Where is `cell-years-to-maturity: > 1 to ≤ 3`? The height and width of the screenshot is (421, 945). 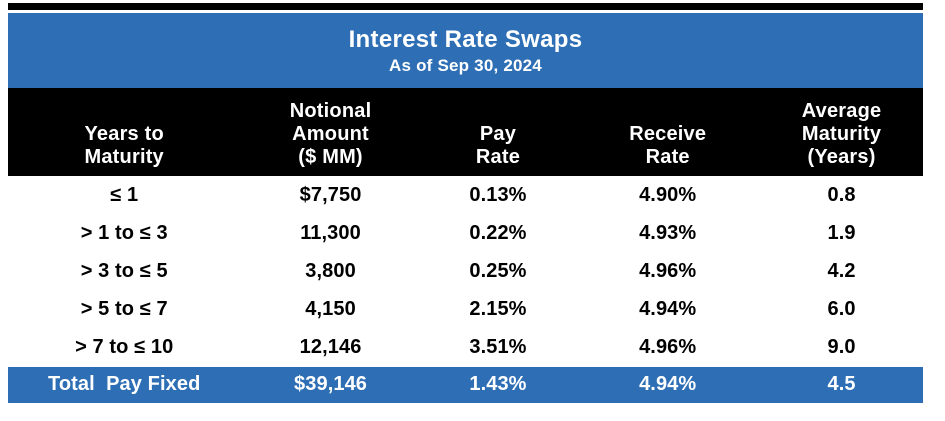
cell-years-to-maturity: > 1 to ≤ 3 is located at coordinates (124, 232).